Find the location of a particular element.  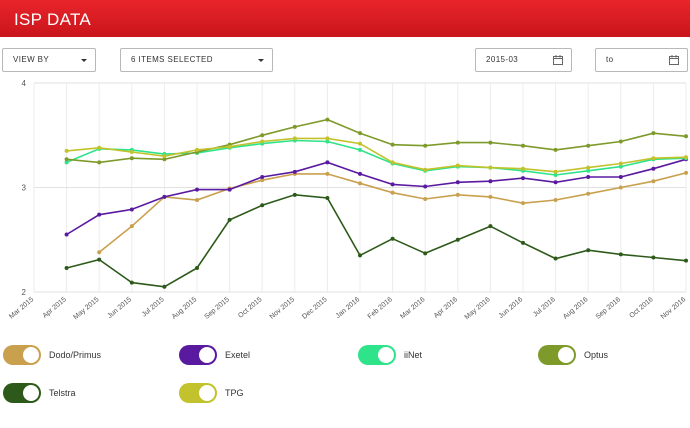

x-tick-label: Jun 2015 is located at coordinates (120, 308).